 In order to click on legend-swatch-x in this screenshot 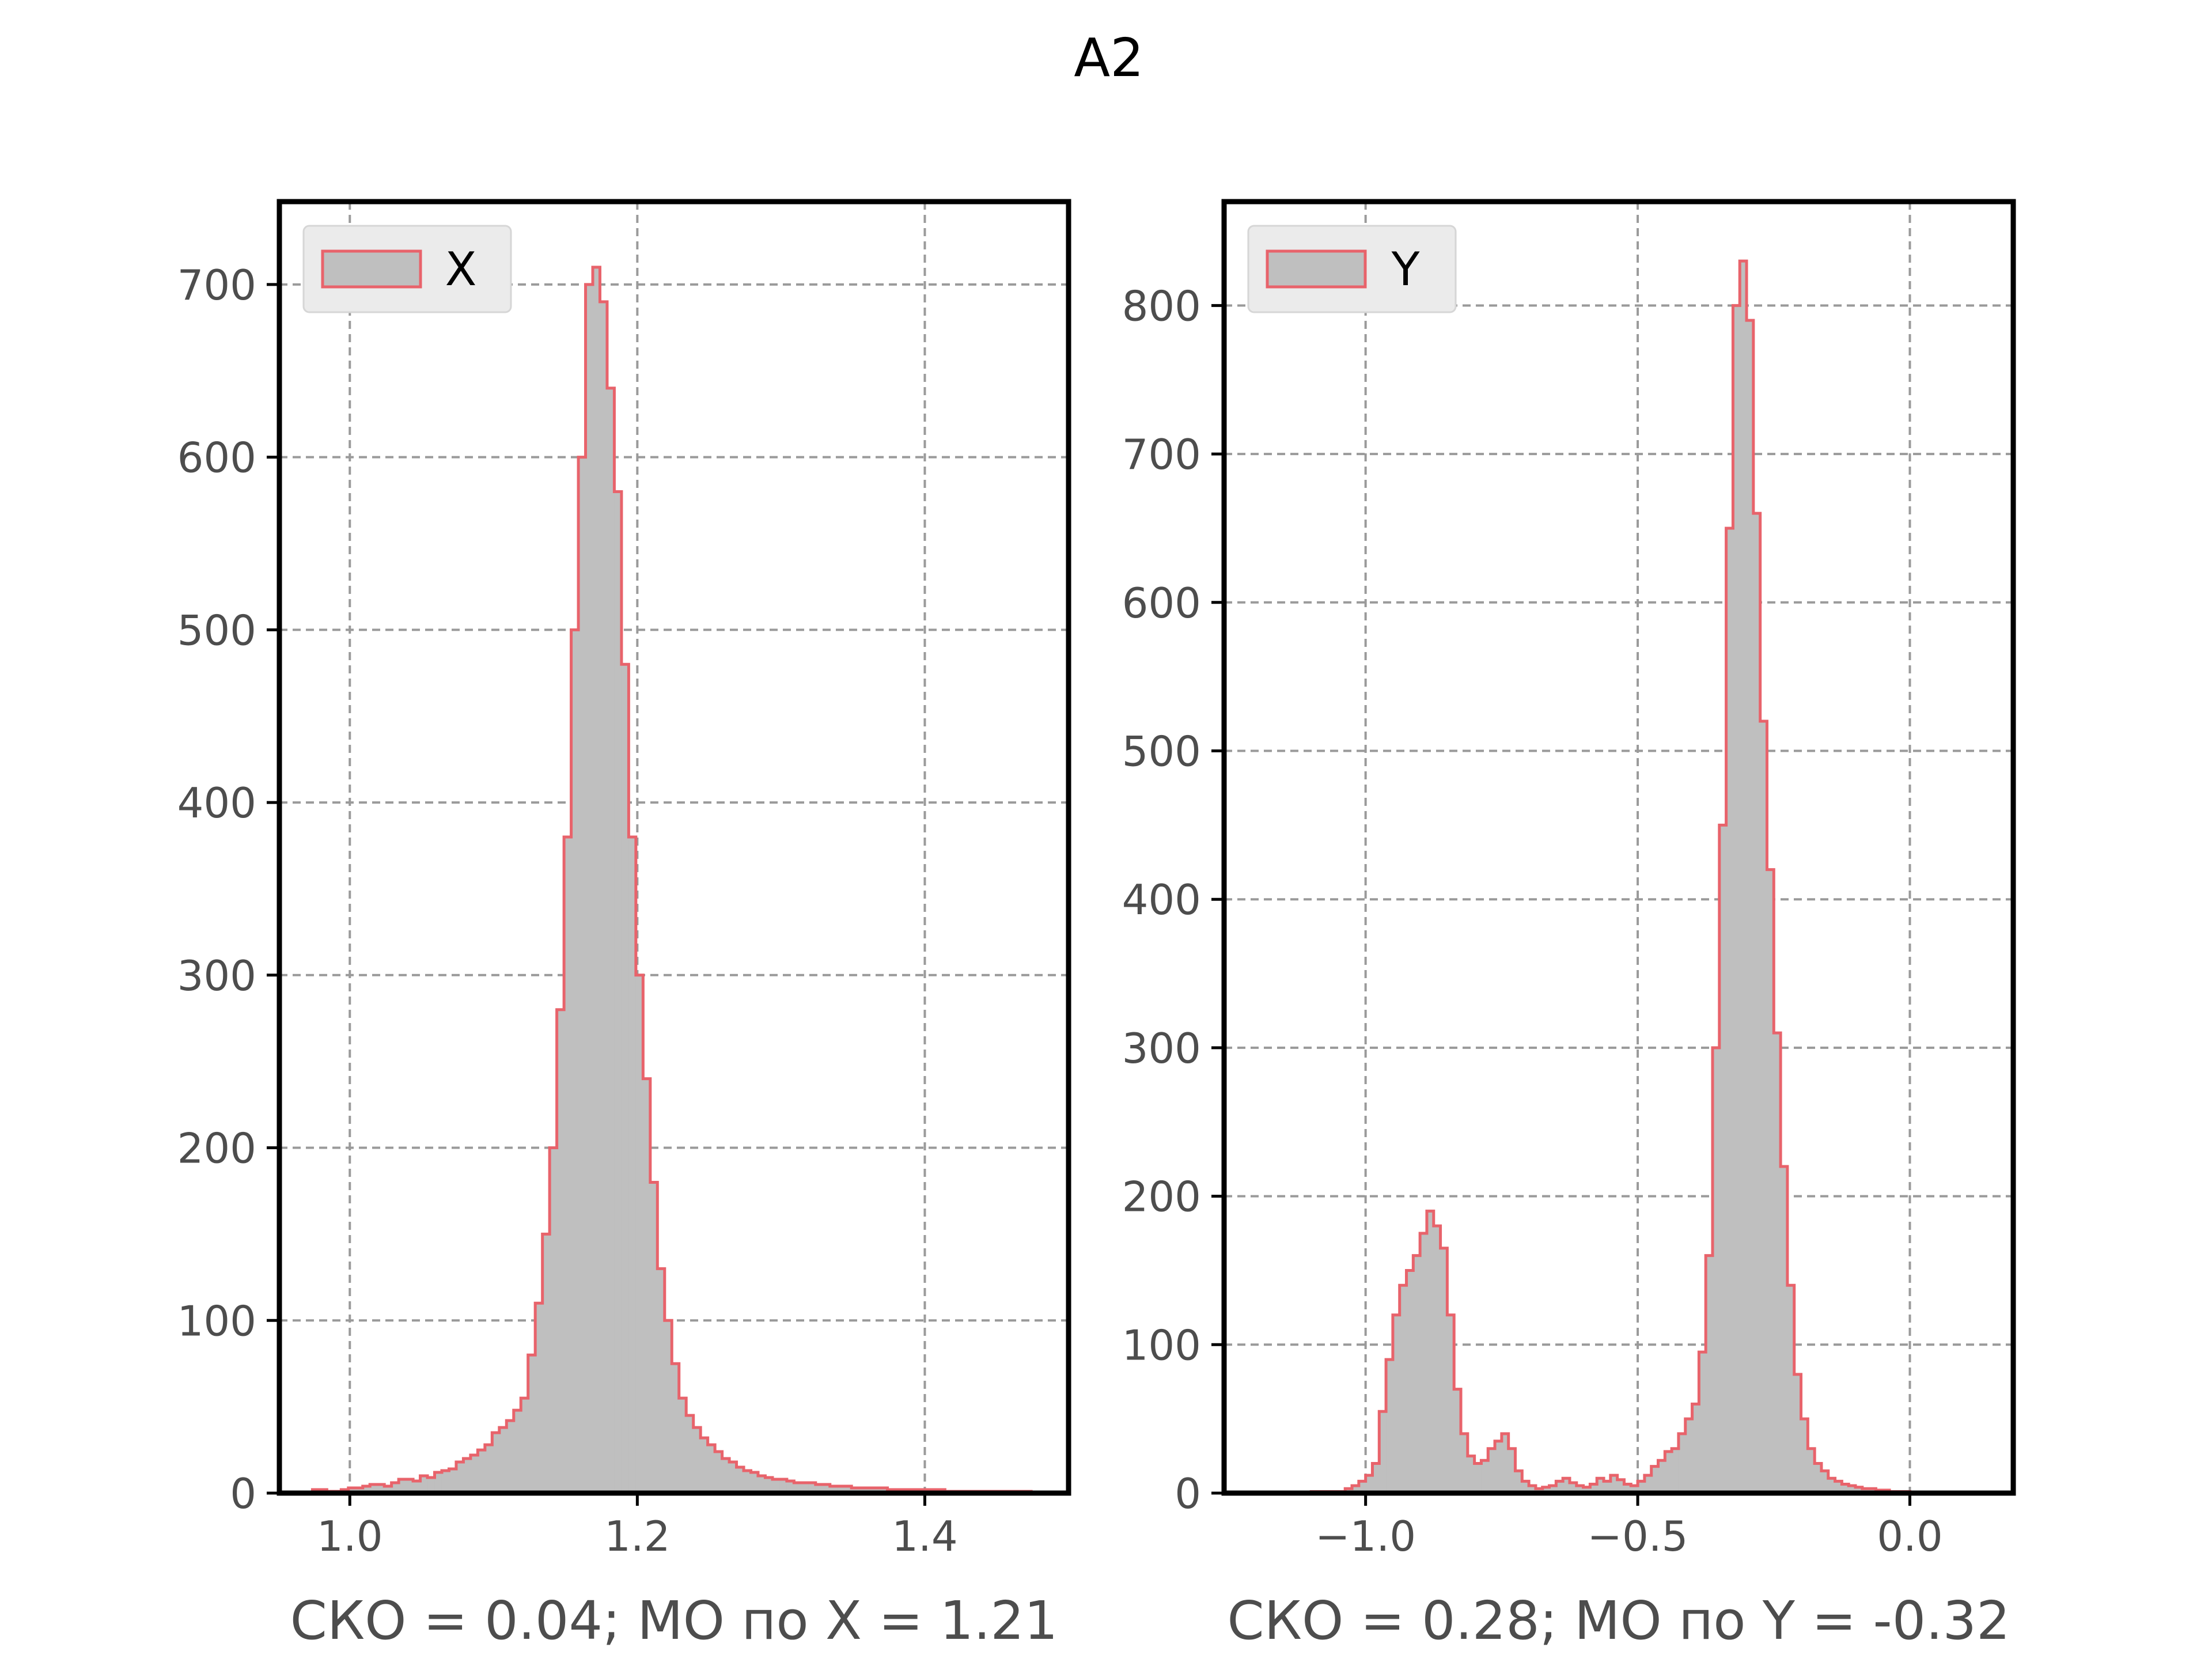, I will do `click(371, 269)`.